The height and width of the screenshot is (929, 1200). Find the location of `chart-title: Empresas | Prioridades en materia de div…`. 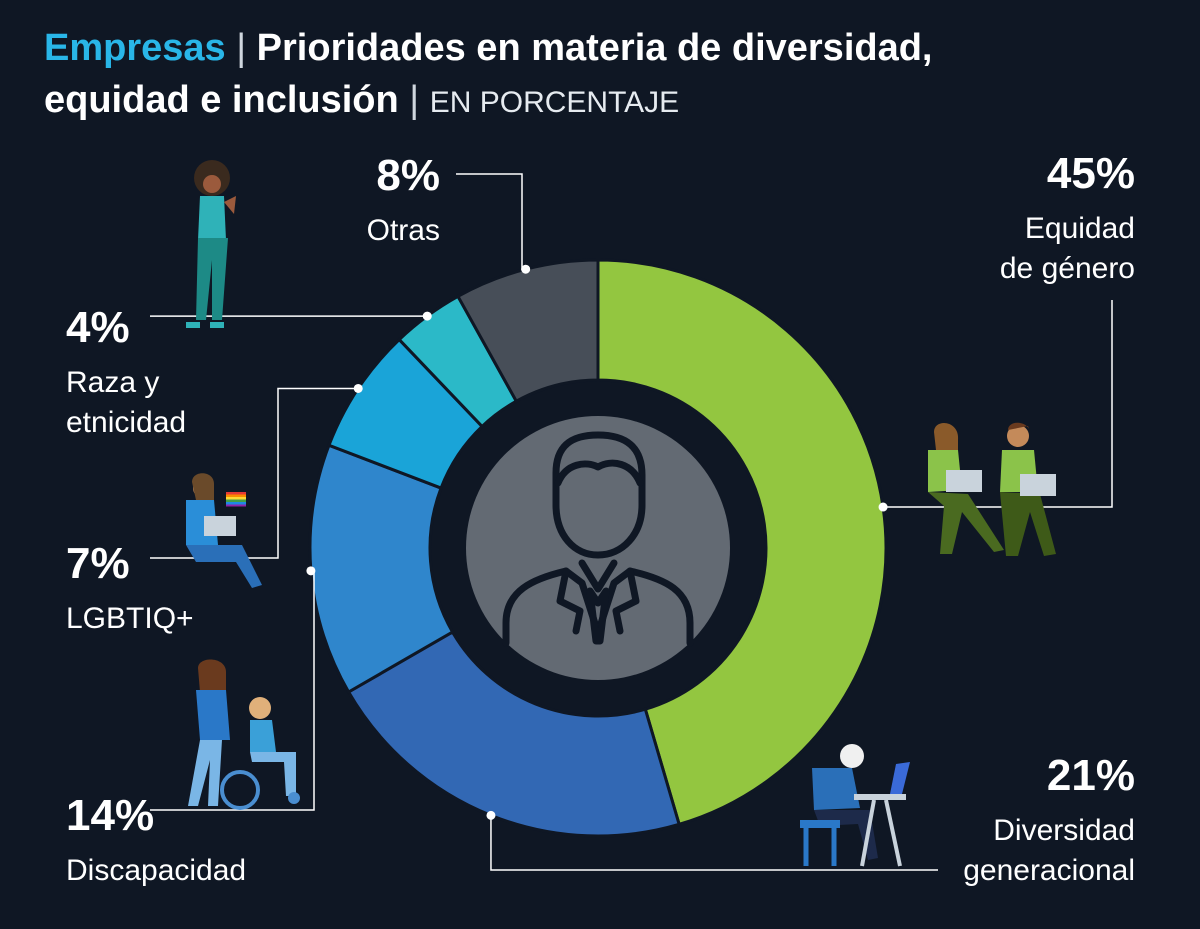

chart-title: Empresas | Prioridades en materia de div… is located at coordinates (604, 75).